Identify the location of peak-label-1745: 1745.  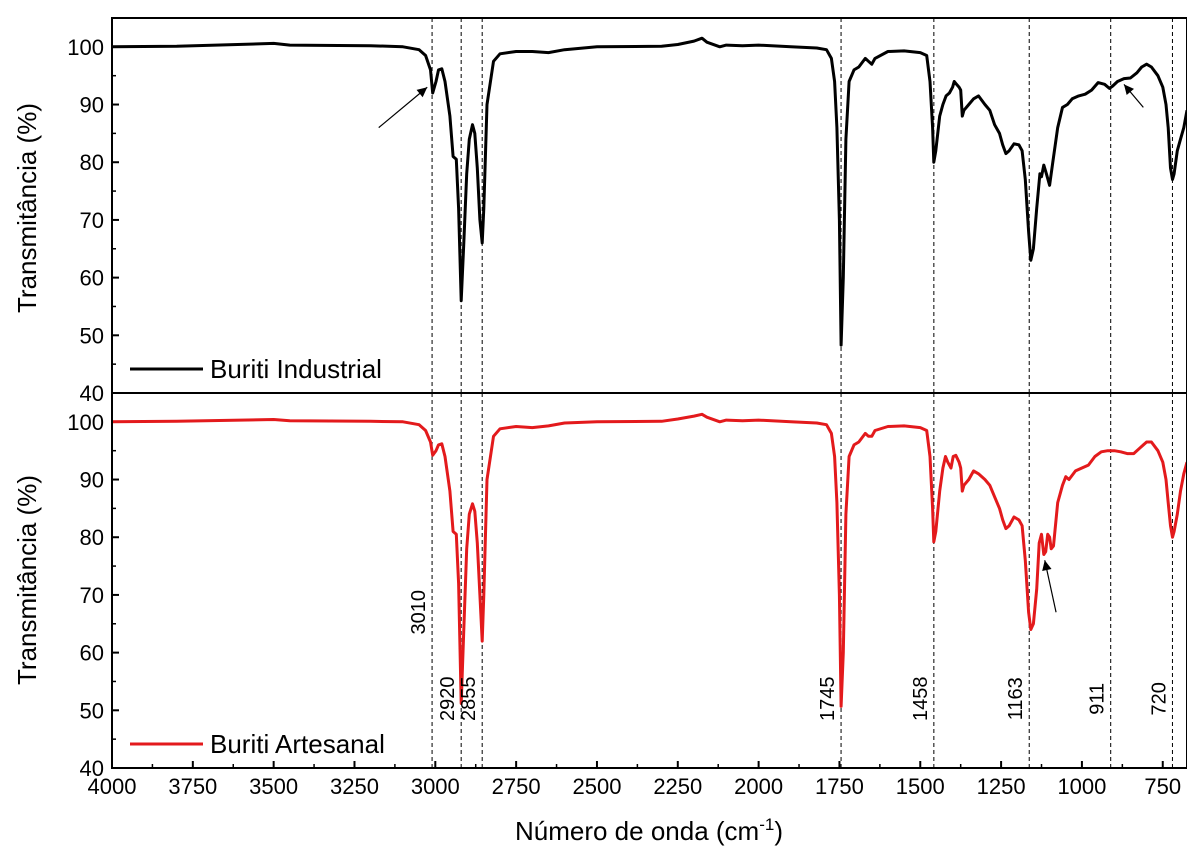
(828, 699).